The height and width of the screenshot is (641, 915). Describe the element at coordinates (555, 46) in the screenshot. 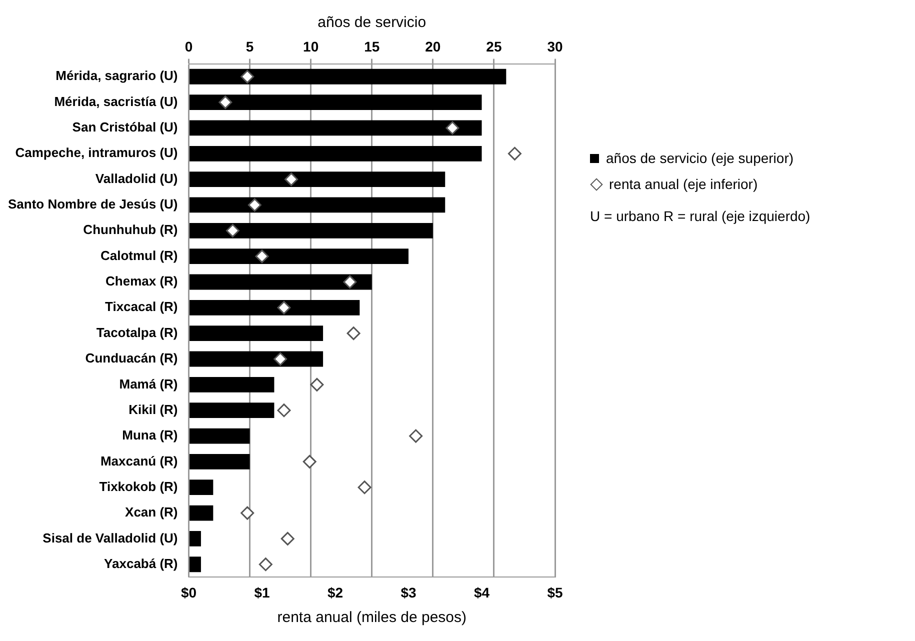

I see `x2-tick-label: 30` at that location.